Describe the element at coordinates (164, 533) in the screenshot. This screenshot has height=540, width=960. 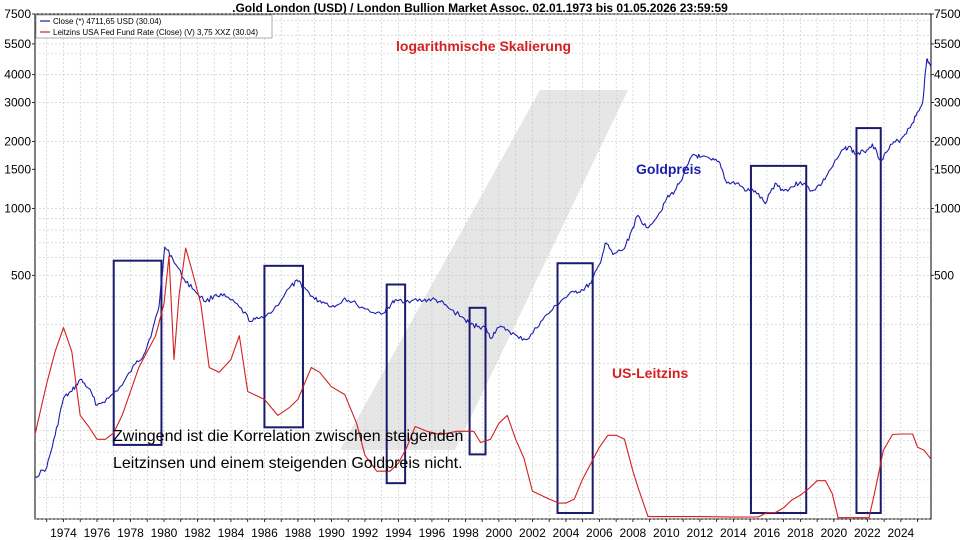
I see `x-tick-label: 1980` at that location.